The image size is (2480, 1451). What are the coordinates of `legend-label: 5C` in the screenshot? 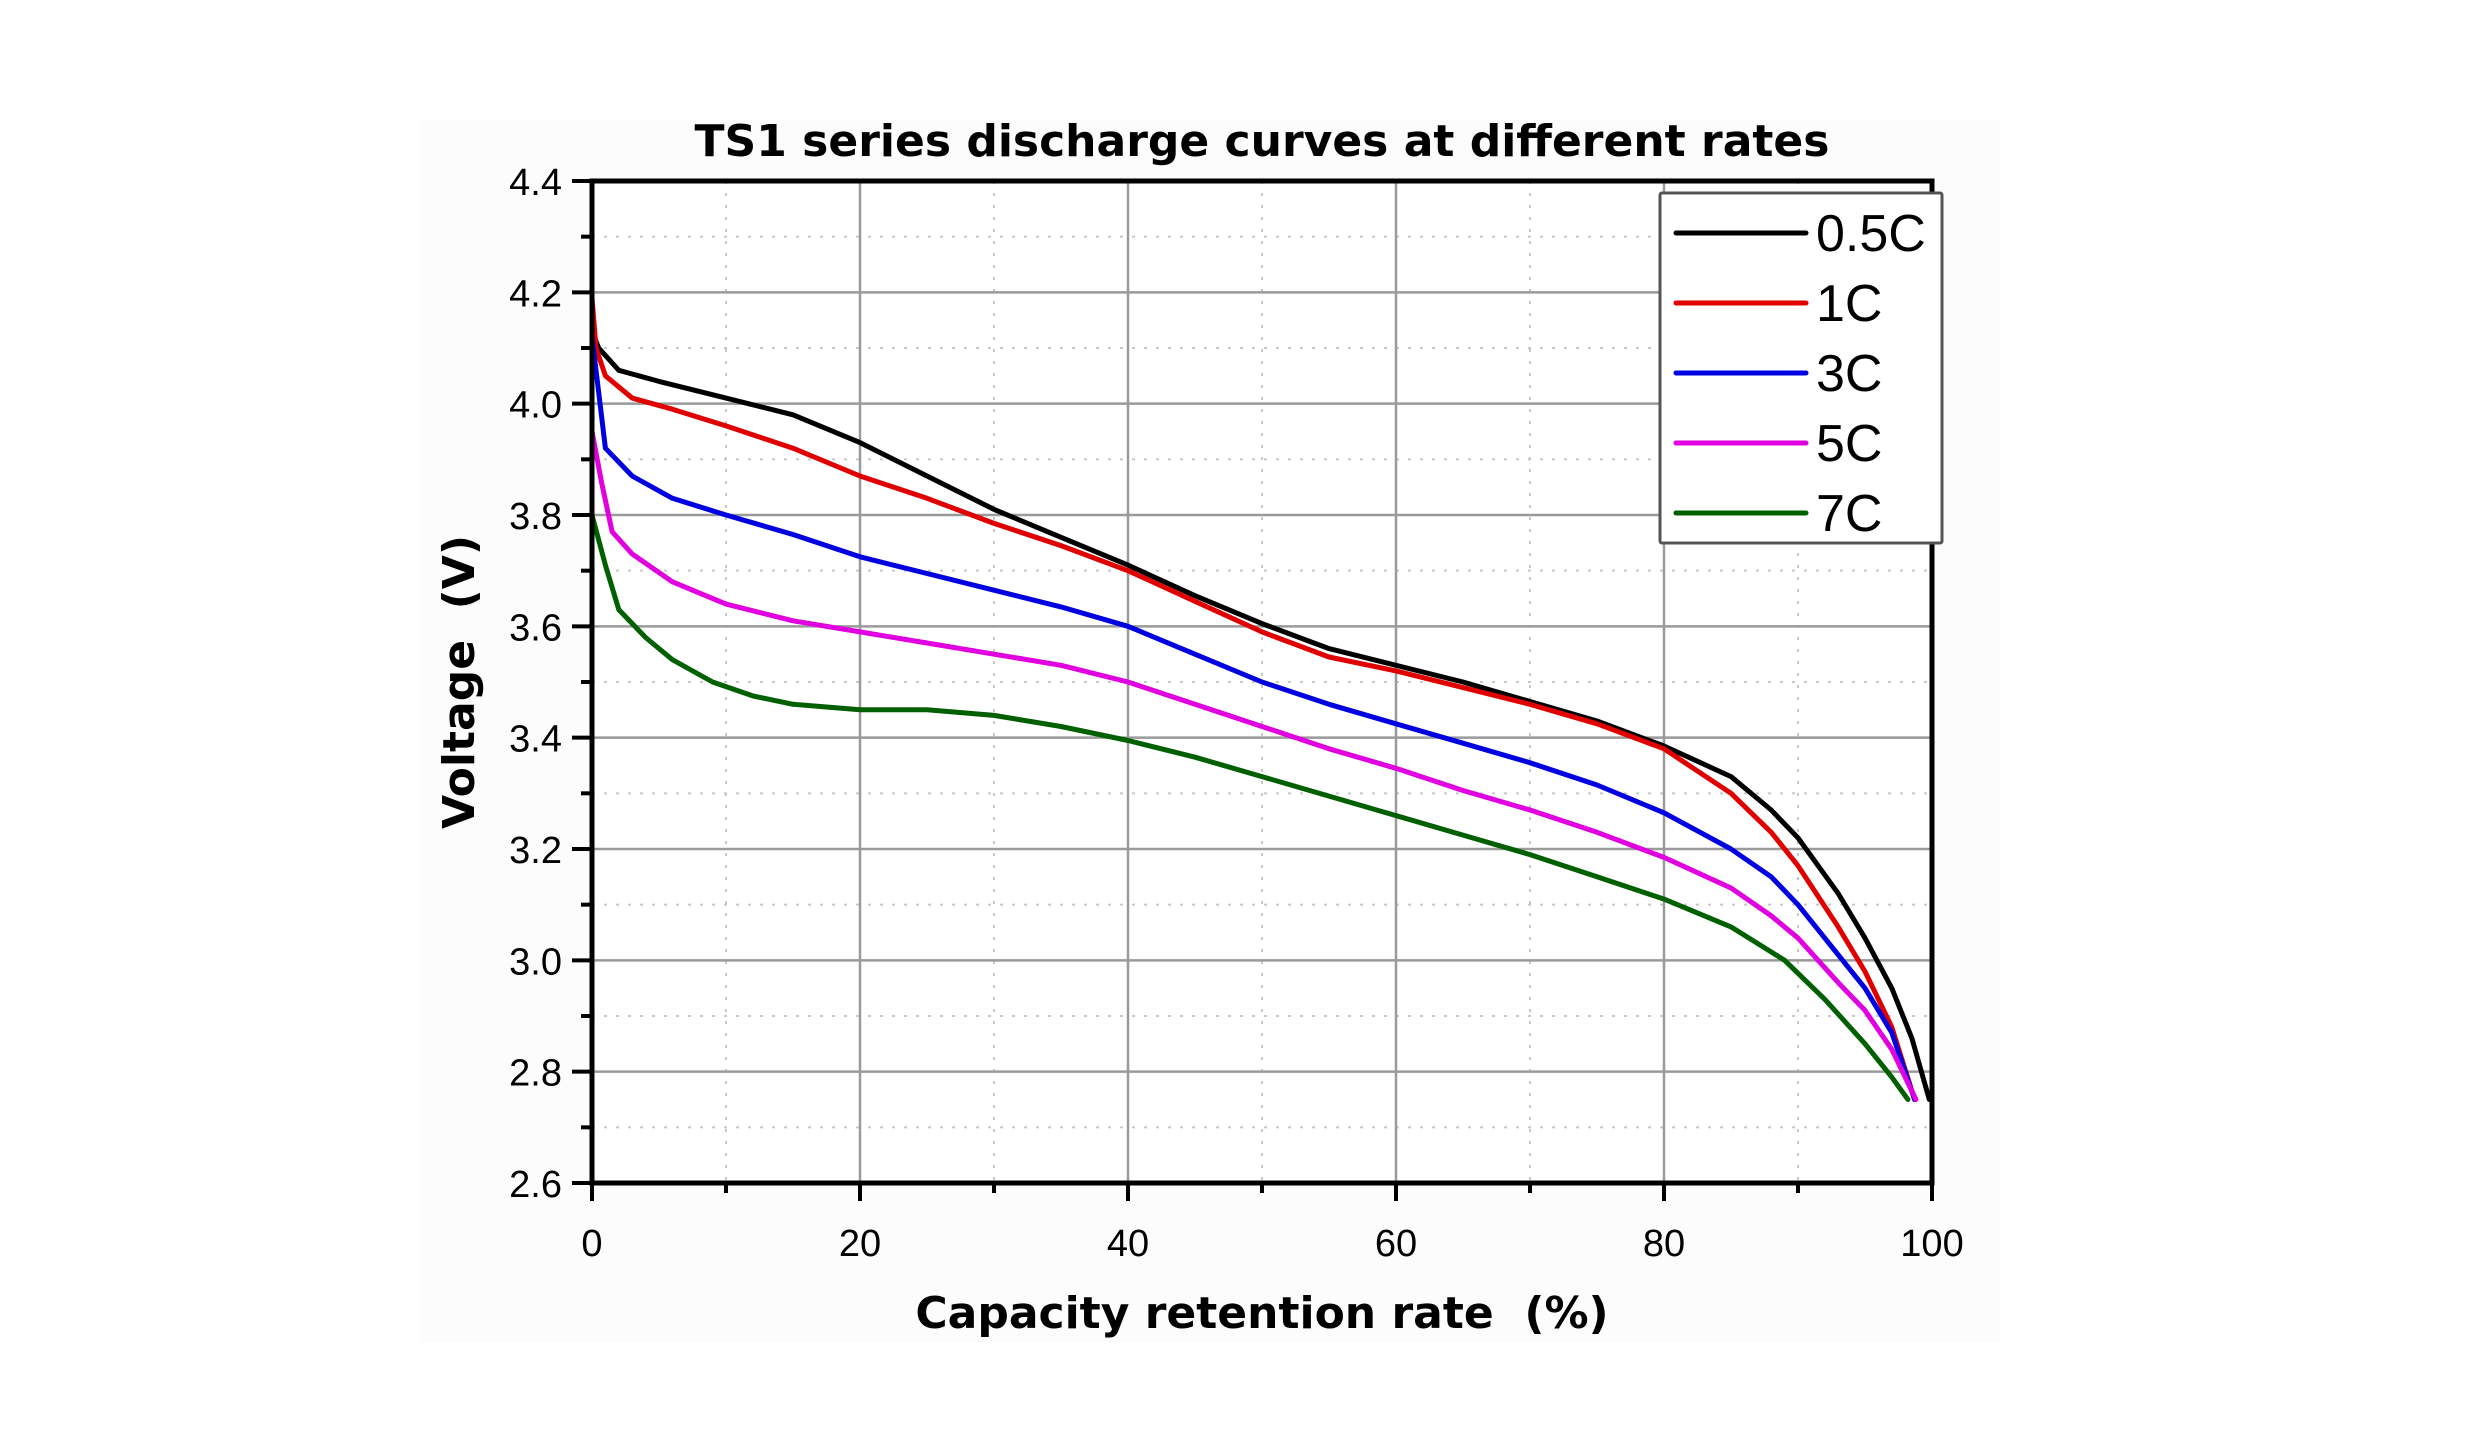 It's located at (1849, 444).